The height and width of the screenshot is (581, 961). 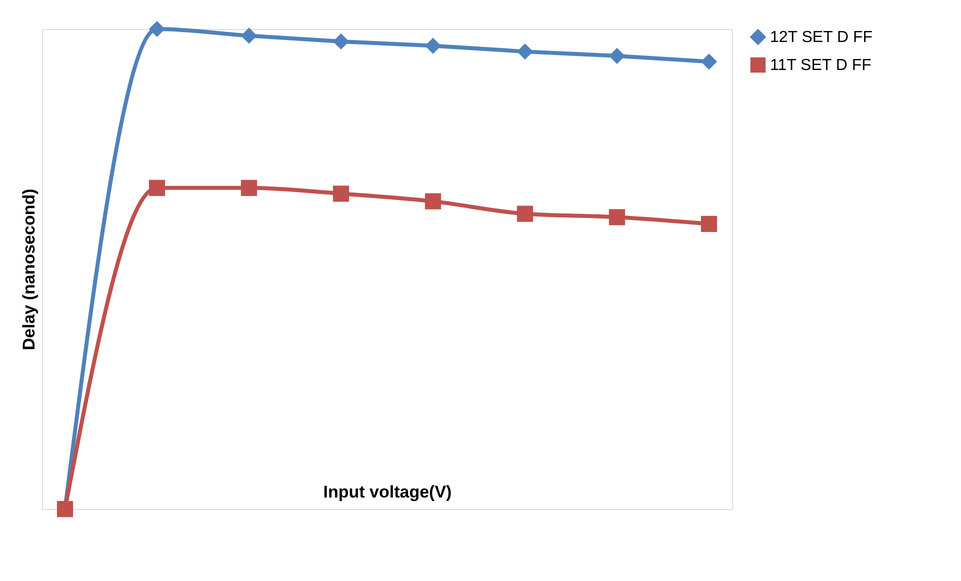 I want to click on y-axis-title: Delay (nanosecond), so click(x=29, y=269).